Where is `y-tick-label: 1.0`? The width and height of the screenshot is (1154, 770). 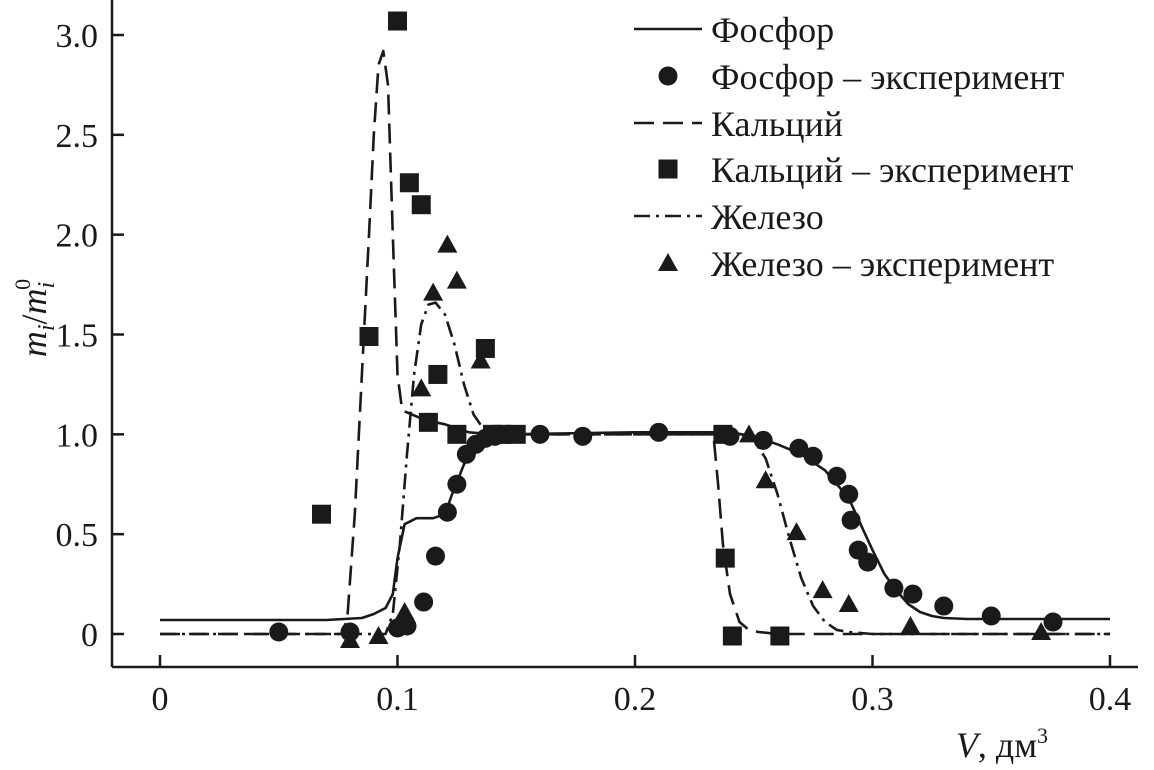 y-tick-label: 1.0 is located at coordinates (77, 435).